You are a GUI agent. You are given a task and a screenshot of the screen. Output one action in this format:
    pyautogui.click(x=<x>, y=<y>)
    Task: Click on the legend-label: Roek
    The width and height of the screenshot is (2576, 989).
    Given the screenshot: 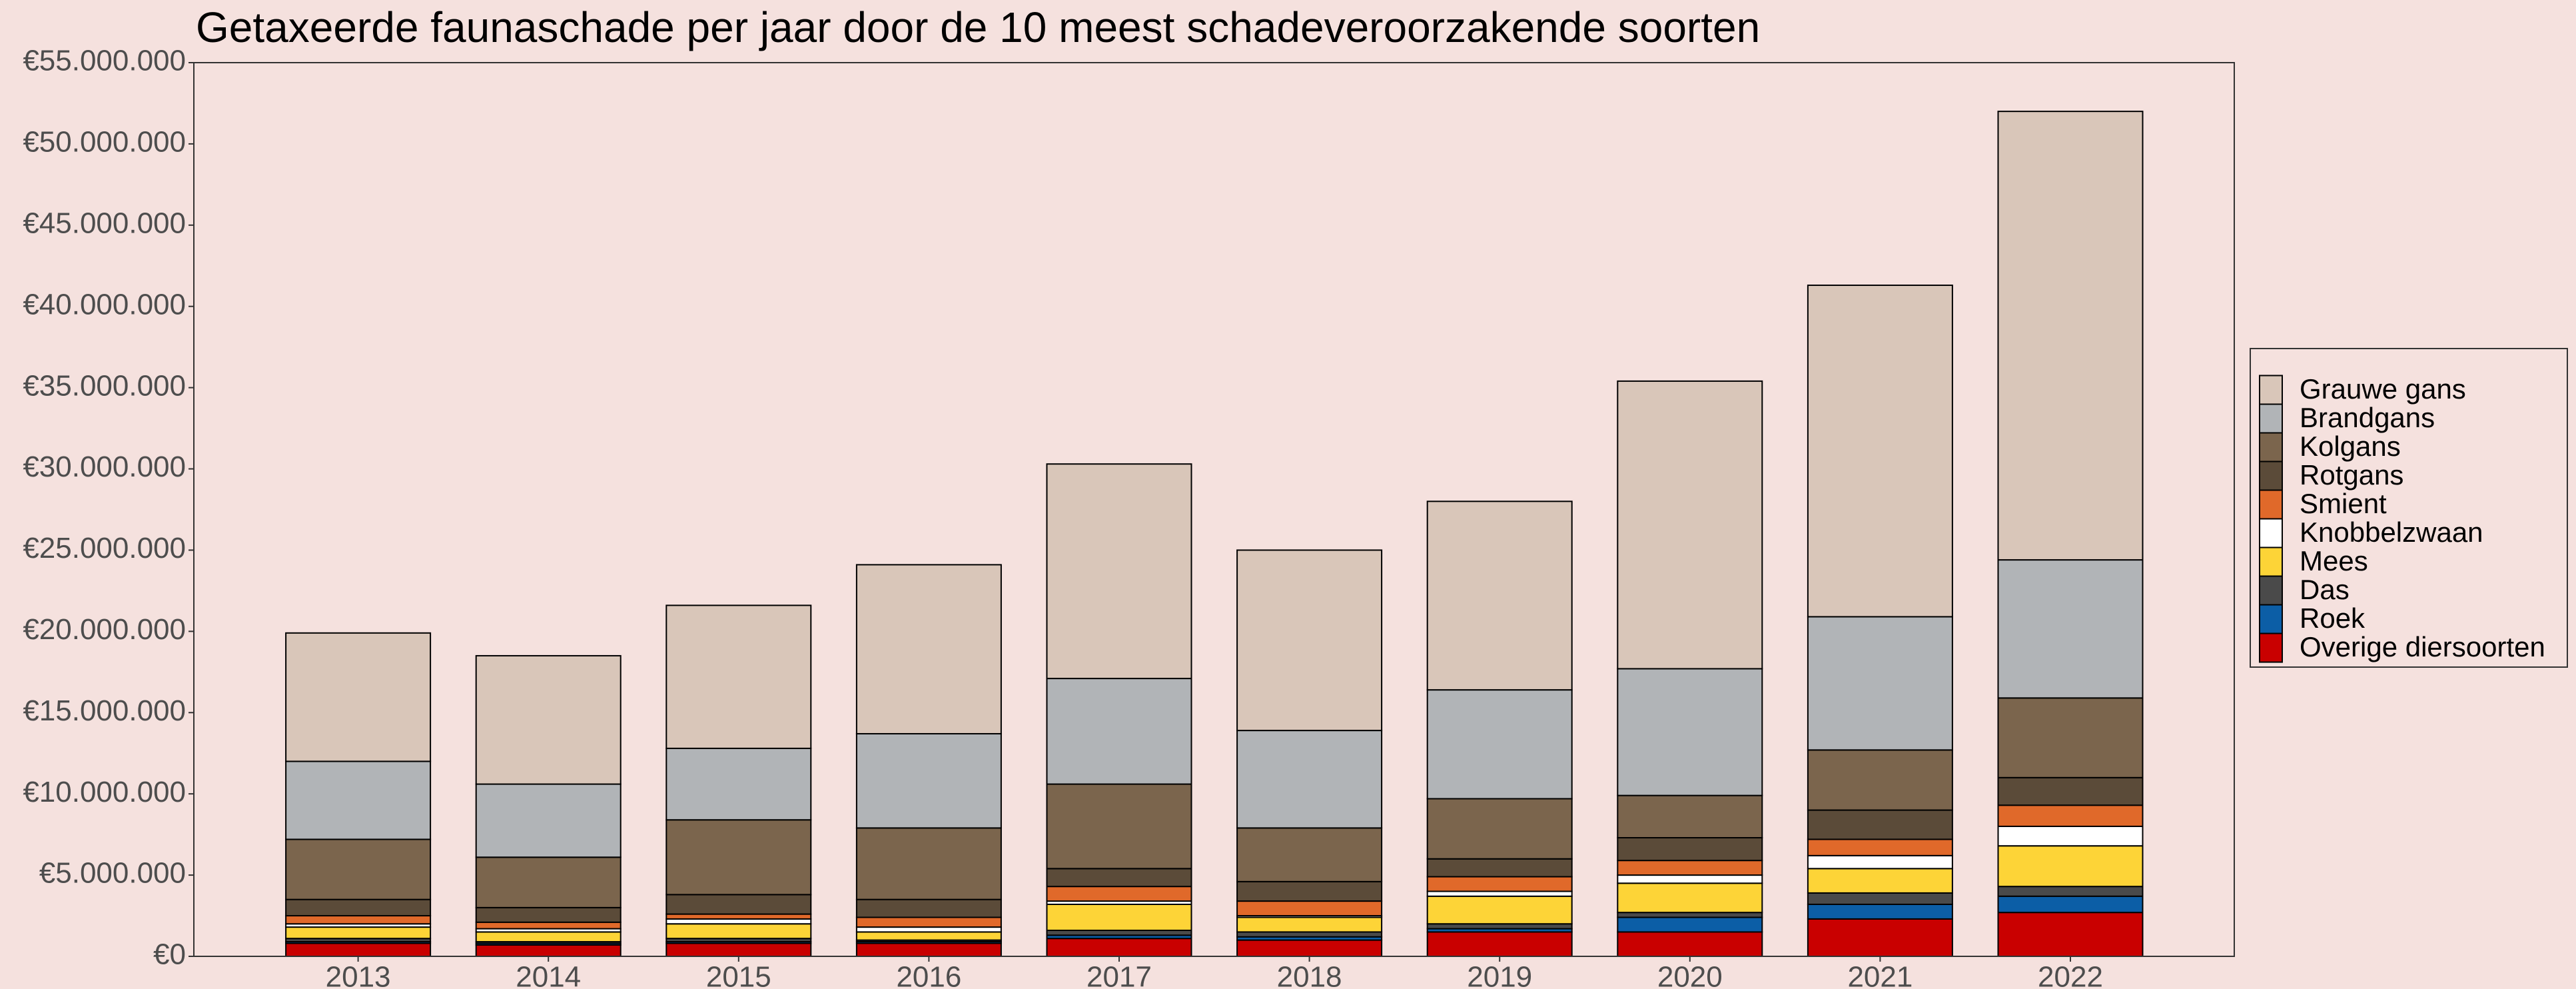 What is the action you would take?
    pyautogui.click(x=2333, y=618)
    